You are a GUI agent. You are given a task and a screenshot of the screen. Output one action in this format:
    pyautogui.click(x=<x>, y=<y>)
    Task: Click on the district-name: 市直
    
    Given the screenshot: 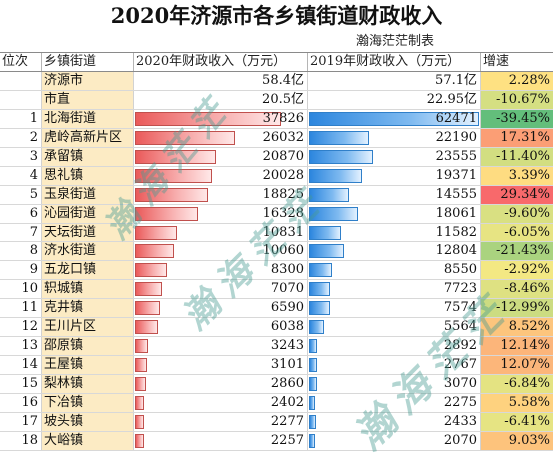 What is the action you would take?
    pyautogui.click(x=88, y=99)
    